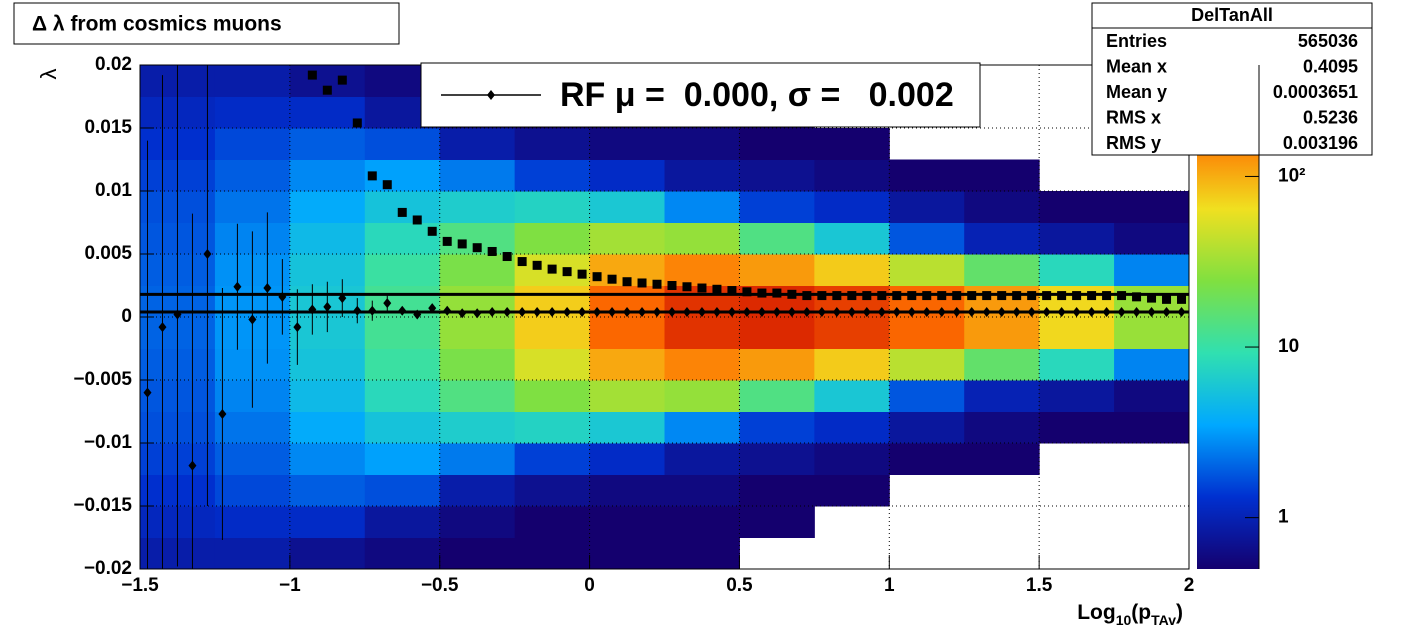  Describe the element at coordinates (140, 585) in the screenshot. I see `x-tick-label: −1.5` at that location.